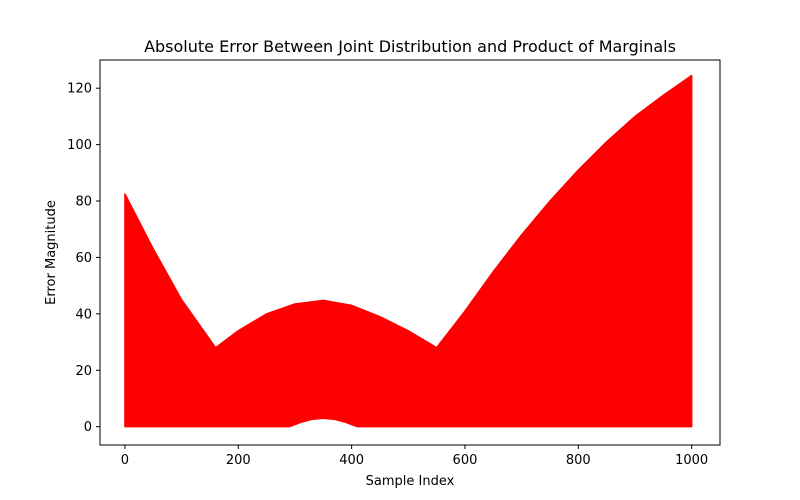  I want to click on x-tick-label: 600, so click(465, 460).